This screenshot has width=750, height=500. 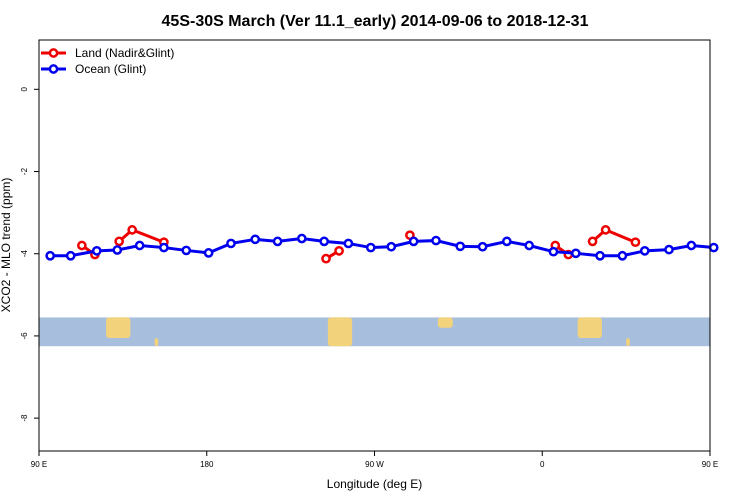 What do you see at coordinates (374, 484) in the screenshot?
I see `x-axis-label: Longitude (deg E)` at bounding box center [374, 484].